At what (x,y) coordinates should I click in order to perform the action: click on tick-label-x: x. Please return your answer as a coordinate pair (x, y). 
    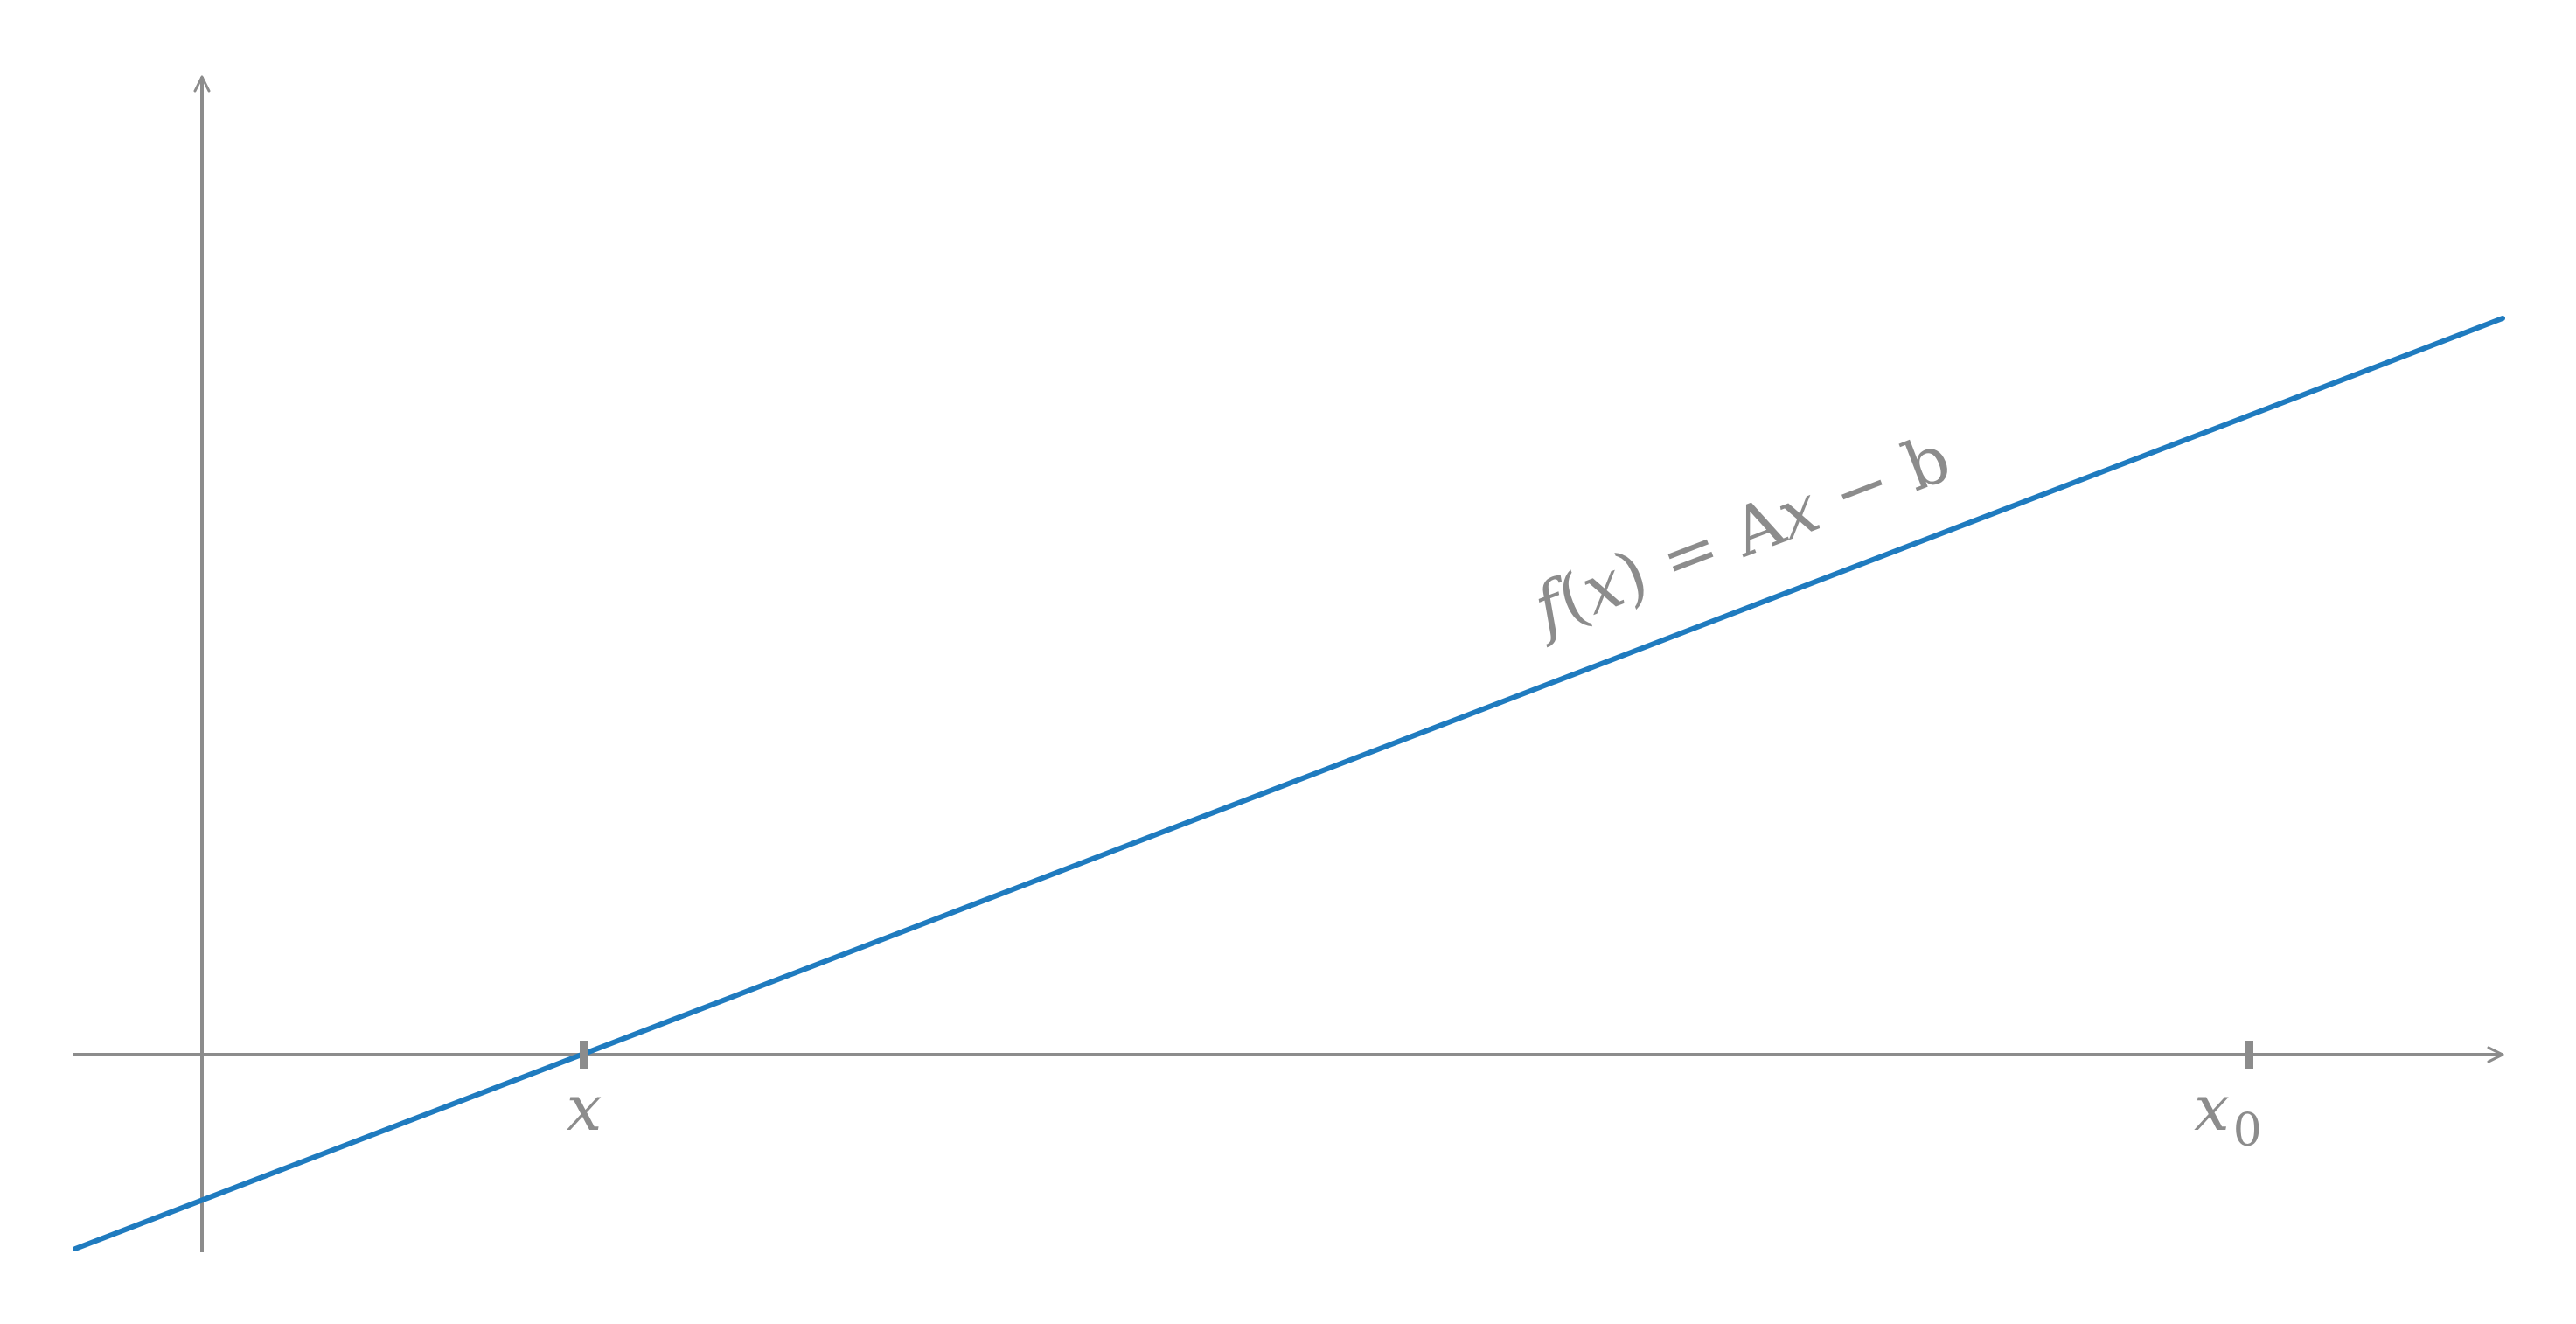
    Looking at the image, I should click on (584, 1108).